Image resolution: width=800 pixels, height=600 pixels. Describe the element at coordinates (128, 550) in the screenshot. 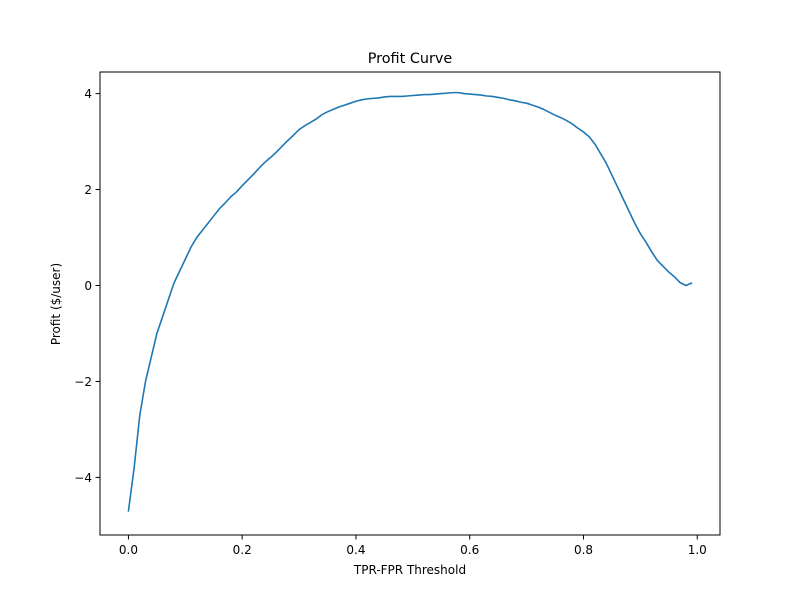

I see `x-tick-label: 0.0` at that location.